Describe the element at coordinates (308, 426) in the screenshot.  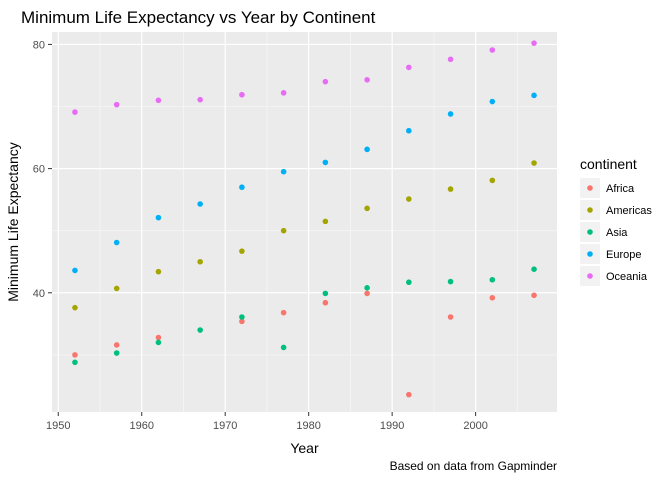
I see `x-axis-tick-label: 1980` at that location.